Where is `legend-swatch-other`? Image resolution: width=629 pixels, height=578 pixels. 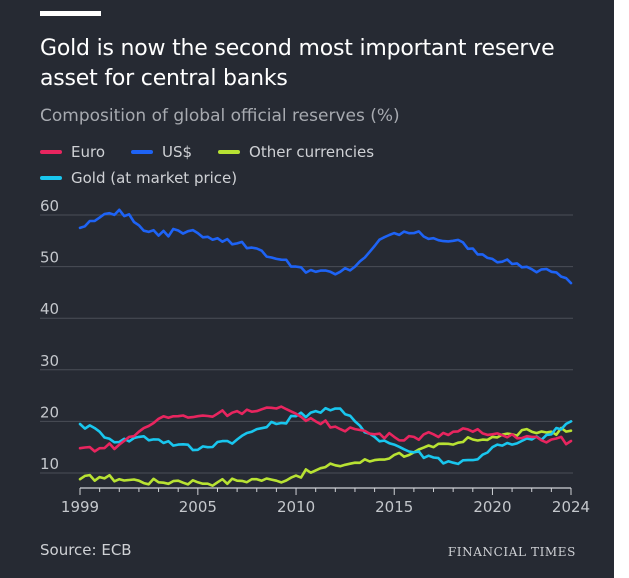 legend-swatch-other is located at coordinates (229, 152).